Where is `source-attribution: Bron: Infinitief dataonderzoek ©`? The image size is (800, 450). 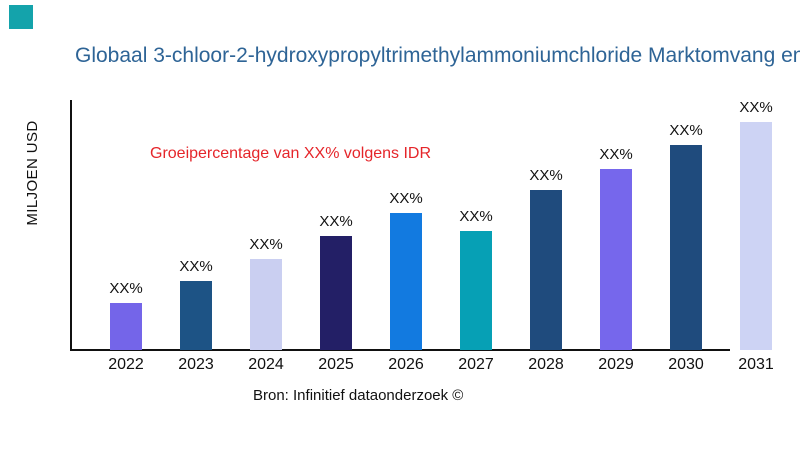 source-attribution: Bron: Infinitief dataonderzoek © is located at coordinates (358, 395).